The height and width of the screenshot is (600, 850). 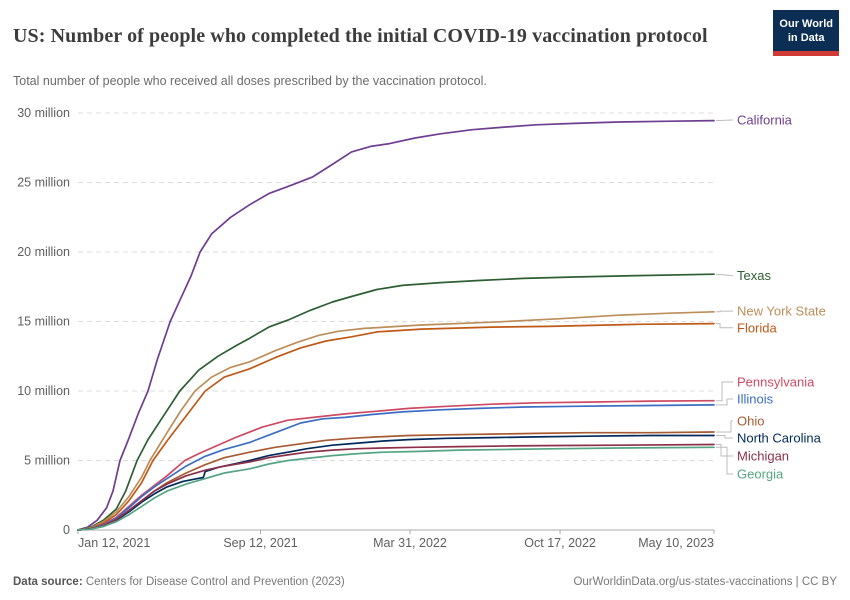 I want to click on label-connector-texas, so click(x=724, y=275).